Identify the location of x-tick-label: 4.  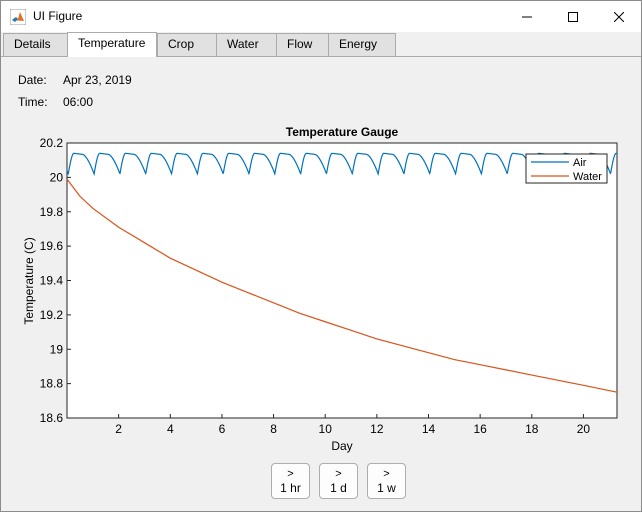
(170, 429).